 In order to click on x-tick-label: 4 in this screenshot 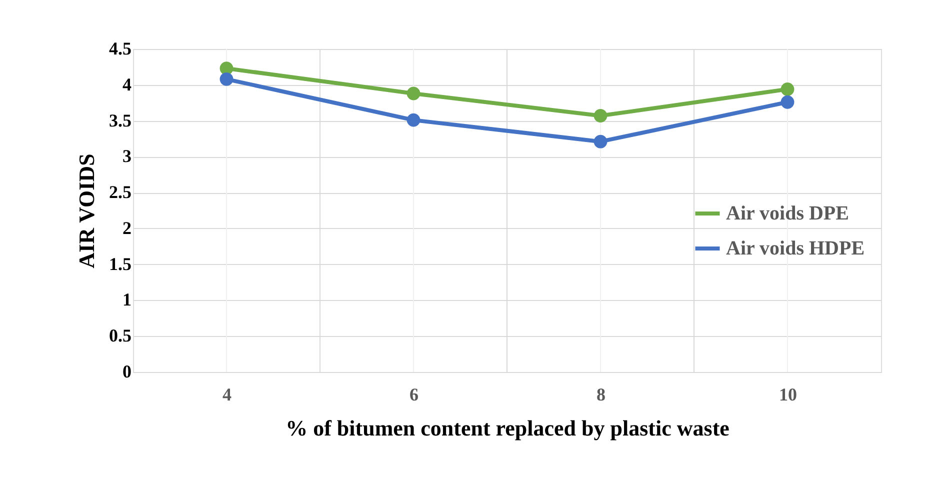, I will do `click(227, 394)`.